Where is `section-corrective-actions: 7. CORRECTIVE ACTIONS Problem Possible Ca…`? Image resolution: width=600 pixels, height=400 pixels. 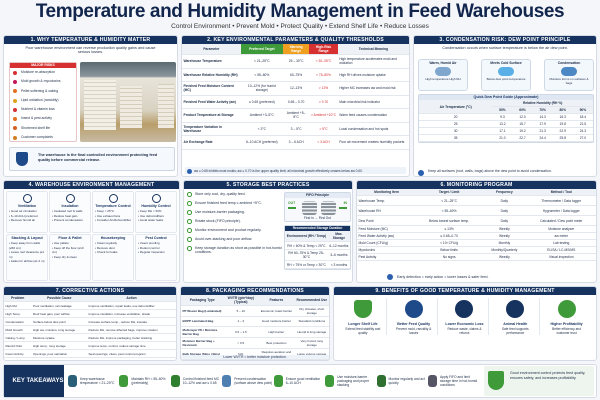 section-corrective-actions: 7. CORRECTIVE ACTIONS Problem Possible Ca… is located at coordinates (90, 323).